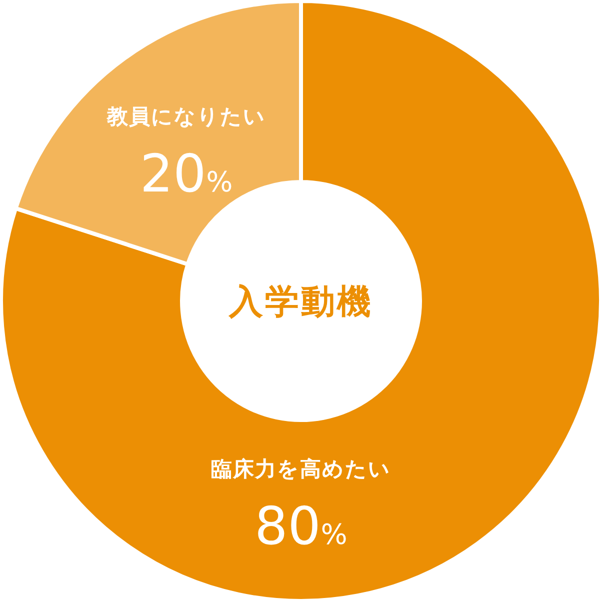 The image size is (602, 602). Describe the element at coordinates (300, 302) in the screenshot. I see `text: 入学動機` at that location.